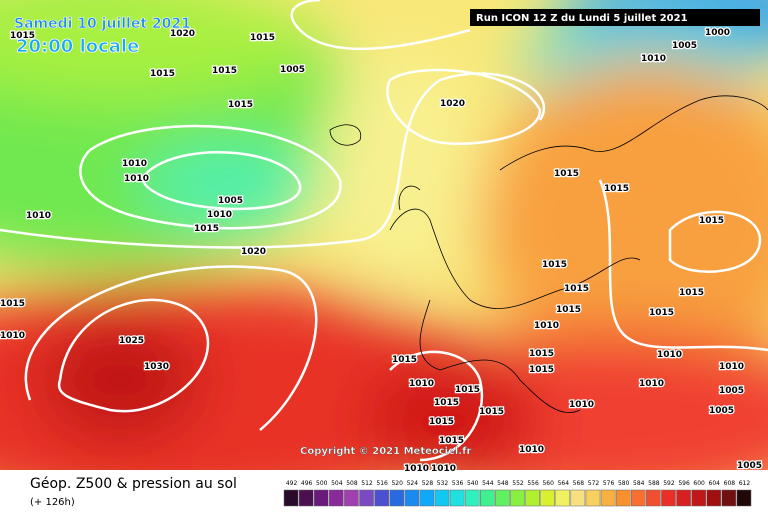  What do you see at coordinates (131, 341) in the screenshot?
I see `isobar-label: 1025` at bounding box center [131, 341].